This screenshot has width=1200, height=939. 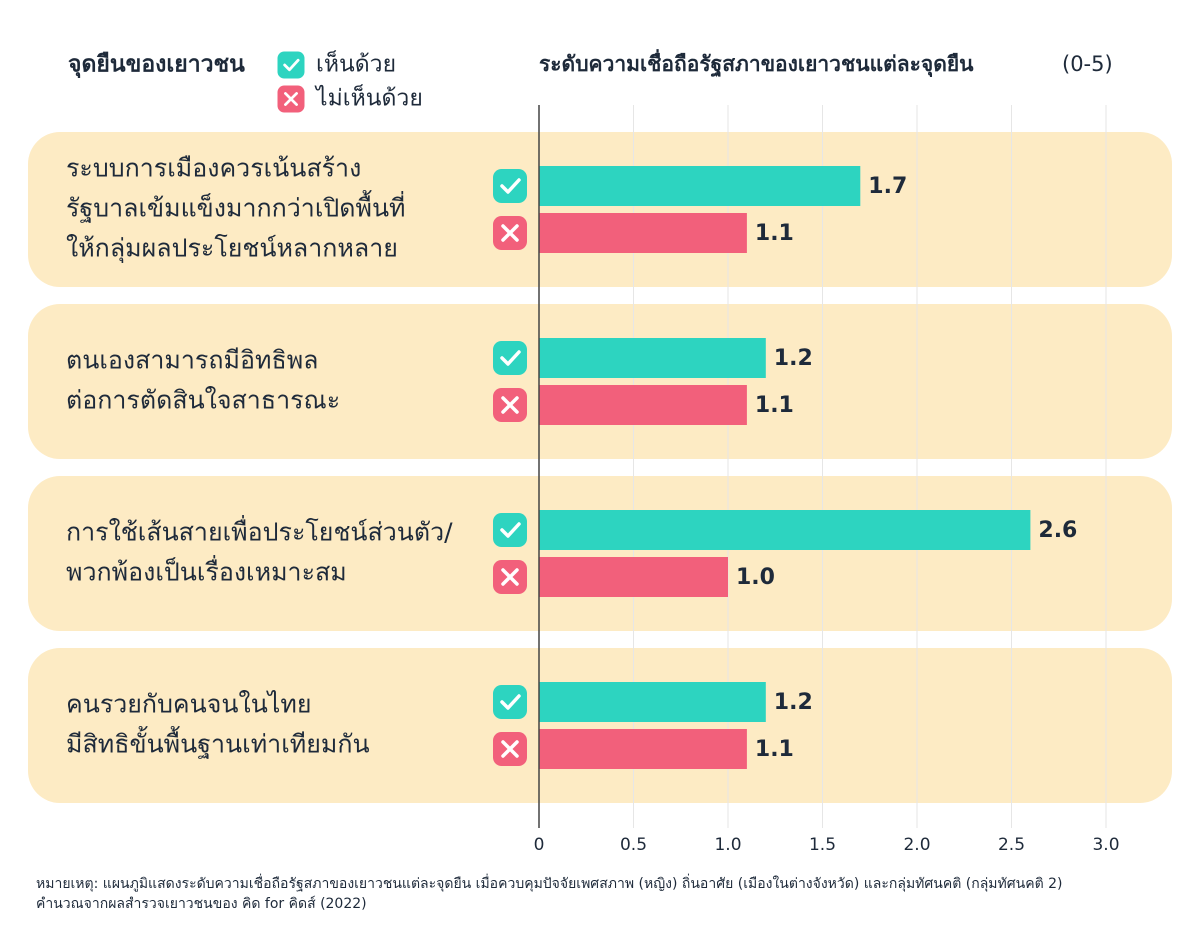 I want to click on value-label: 1.0, so click(x=755, y=577).